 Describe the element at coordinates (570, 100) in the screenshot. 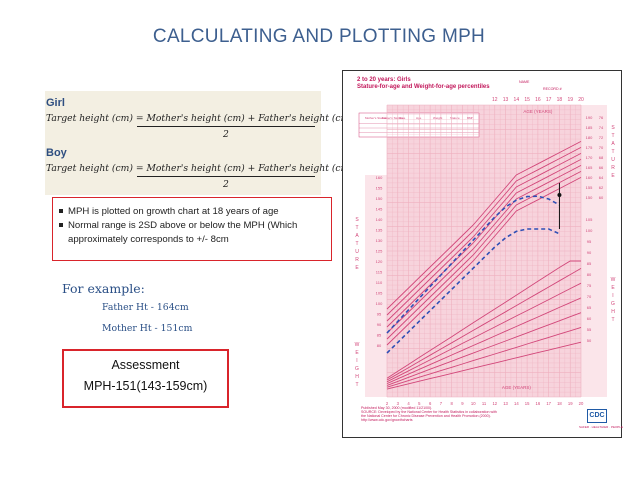

I see `age-top-tick-label: 19` at that location.